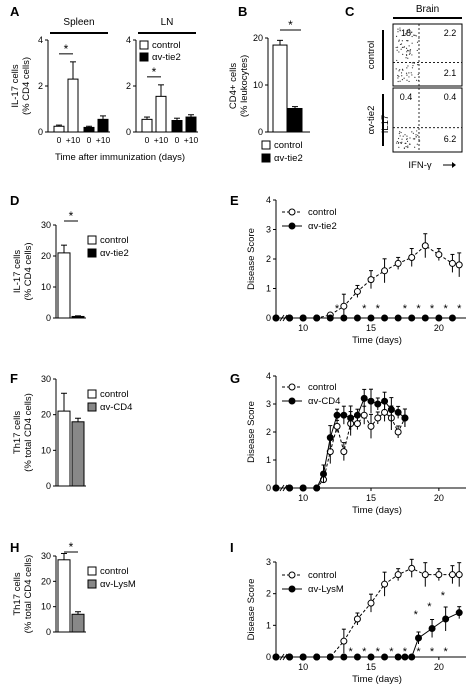  Describe the element at coordinates (26, 86) in the screenshot. I see `panel-a-ylabel: (% CD4 cells)` at that location.